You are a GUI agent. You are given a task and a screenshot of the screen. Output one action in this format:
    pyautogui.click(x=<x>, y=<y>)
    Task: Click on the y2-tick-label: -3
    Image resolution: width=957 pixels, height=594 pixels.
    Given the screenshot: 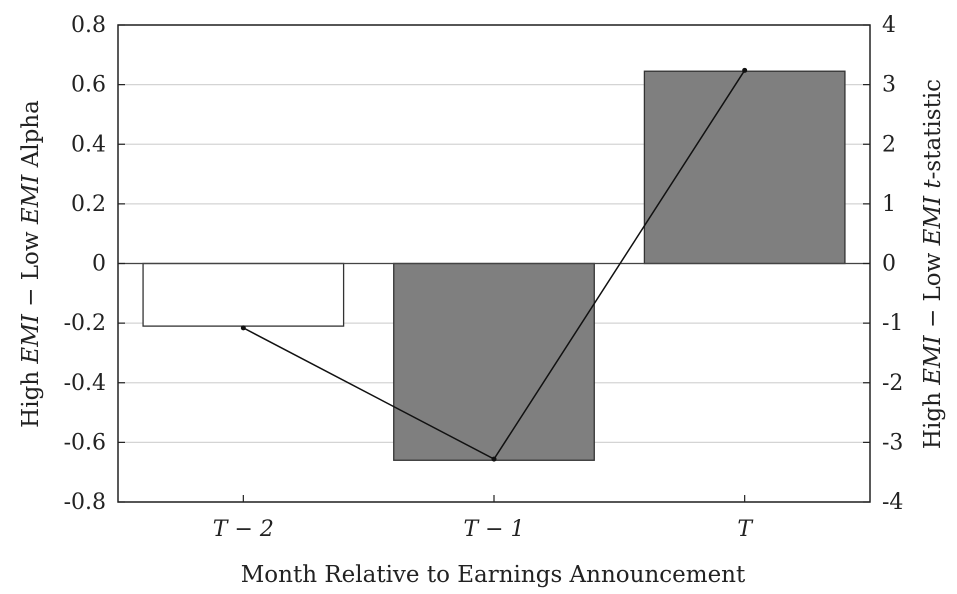 What is the action you would take?
    pyautogui.click(x=892, y=442)
    